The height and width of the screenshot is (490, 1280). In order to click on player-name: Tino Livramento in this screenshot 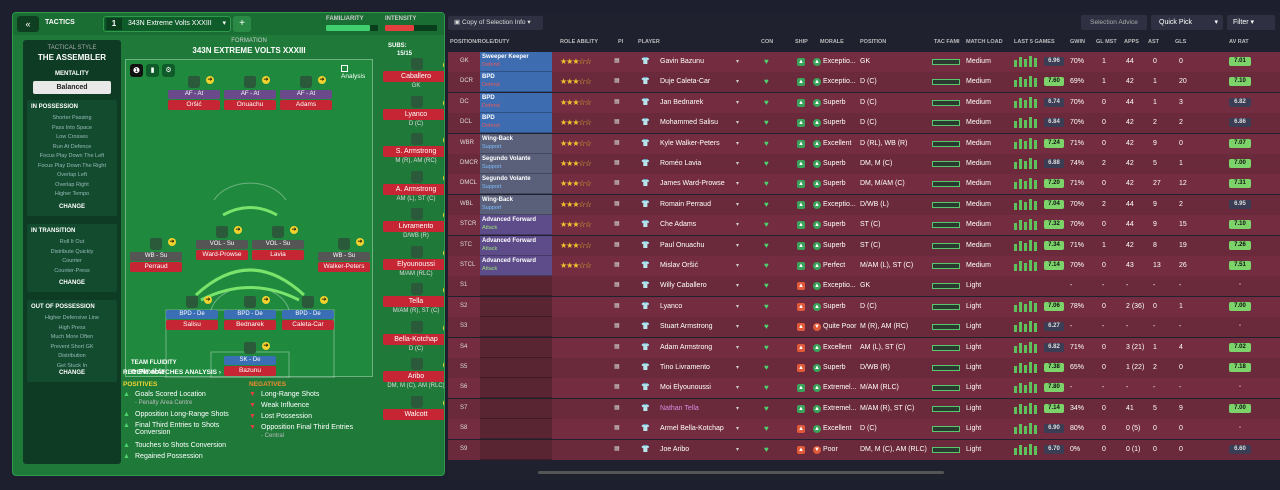, I will do `click(685, 367)`.